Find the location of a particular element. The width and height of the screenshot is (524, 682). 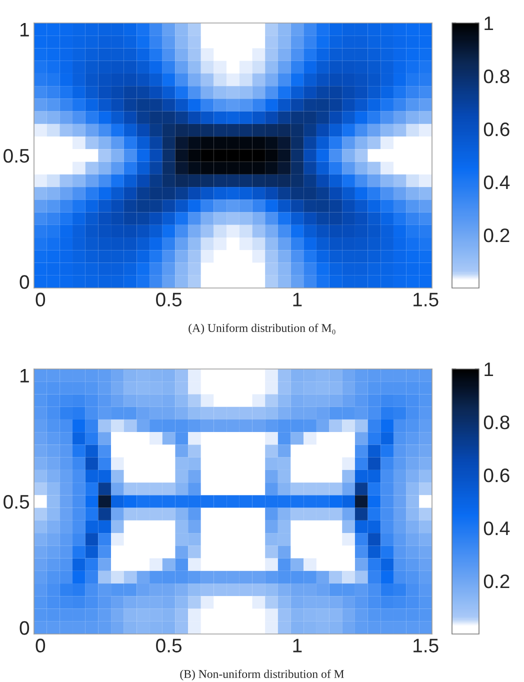

text: (A) Uniform distribution of M₀ is located at coordinates (262, 329).